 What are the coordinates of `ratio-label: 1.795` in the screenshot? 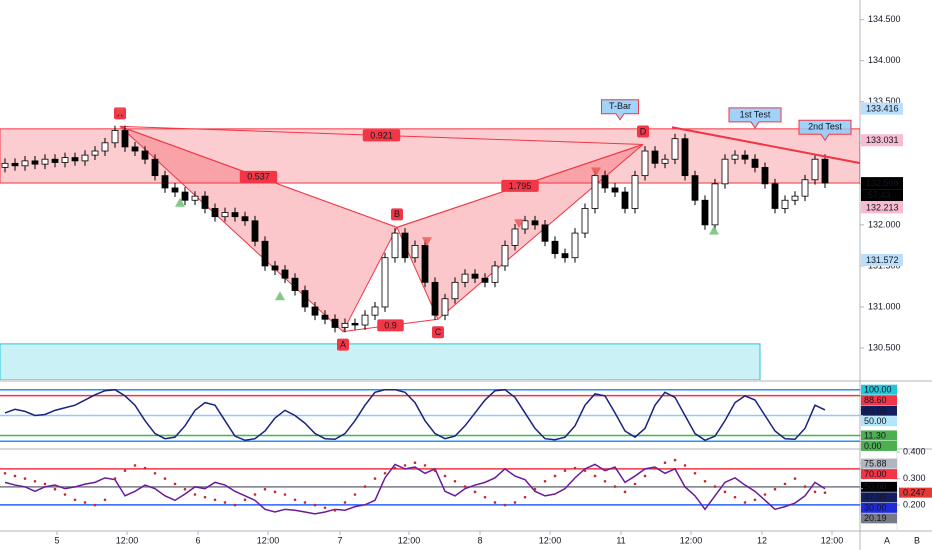 It's located at (520, 186).